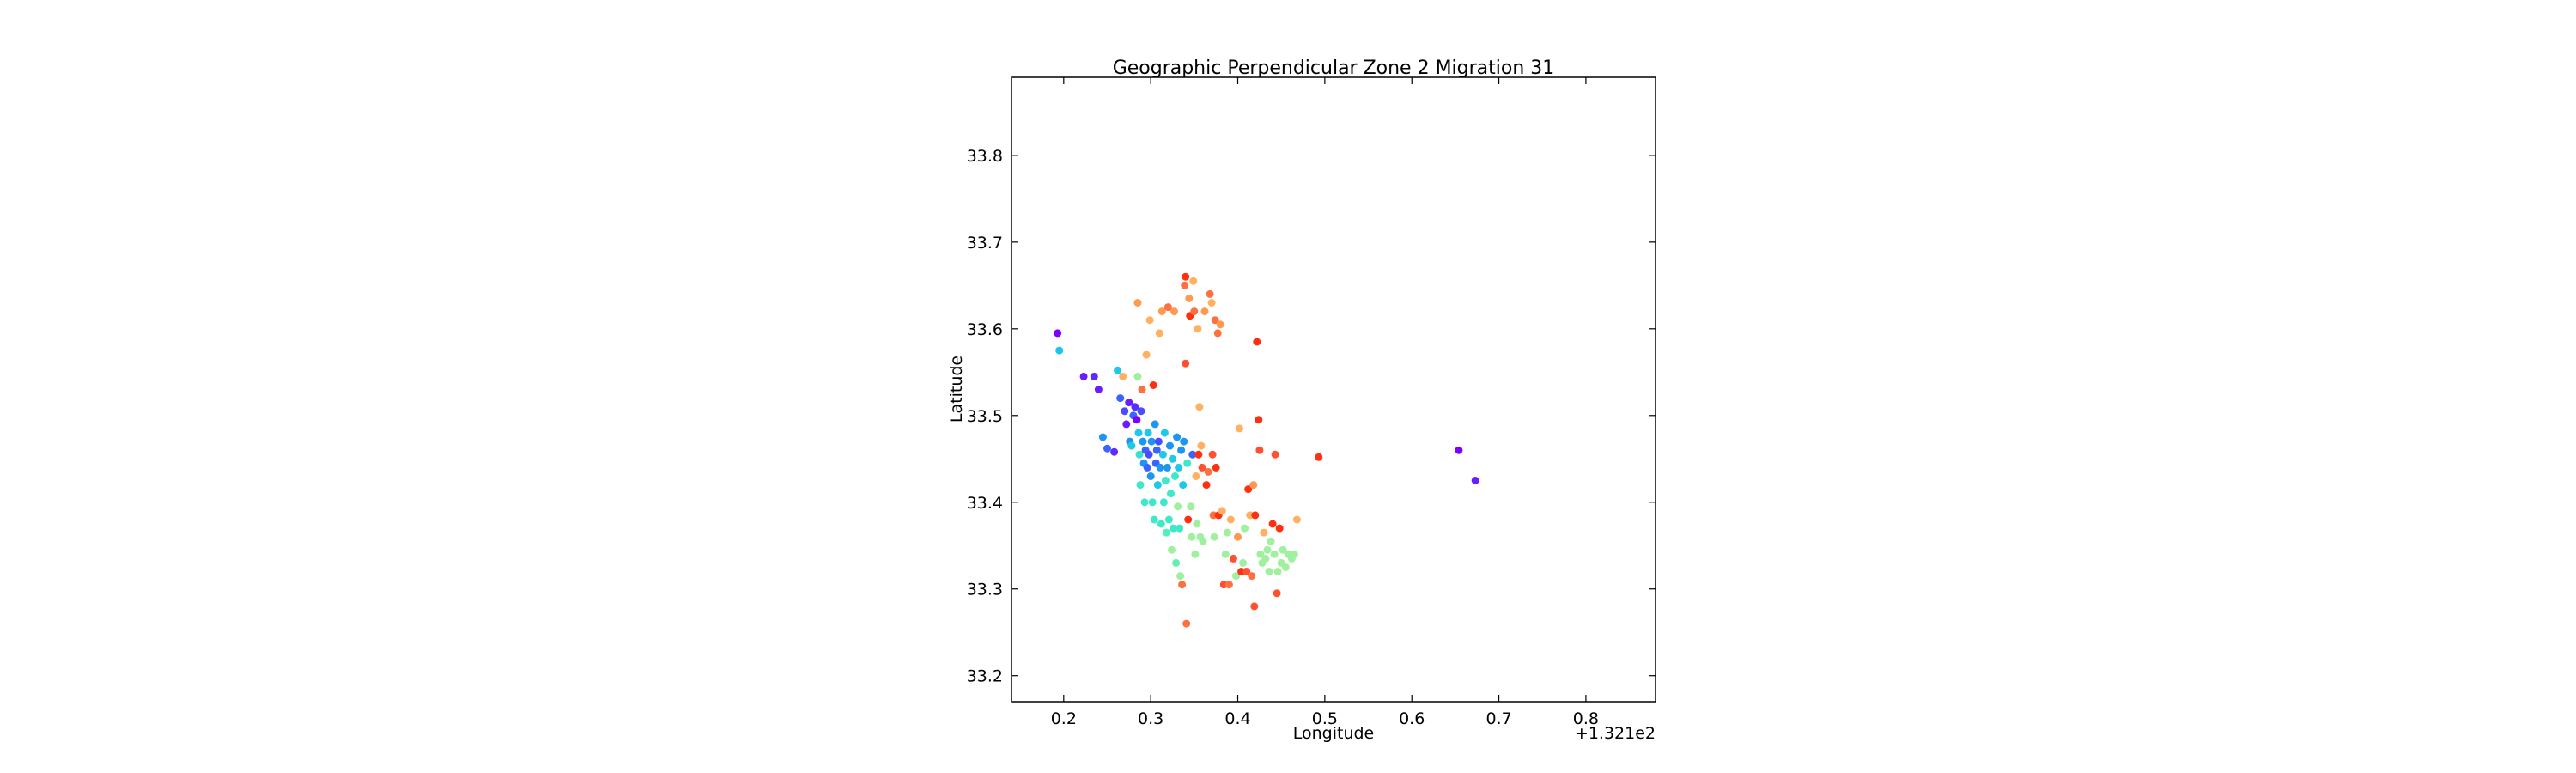 Image resolution: width=2576 pixels, height=773 pixels. What do you see at coordinates (985, 590) in the screenshot?
I see `y-tick-label: 33.3` at bounding box center [985, 590].